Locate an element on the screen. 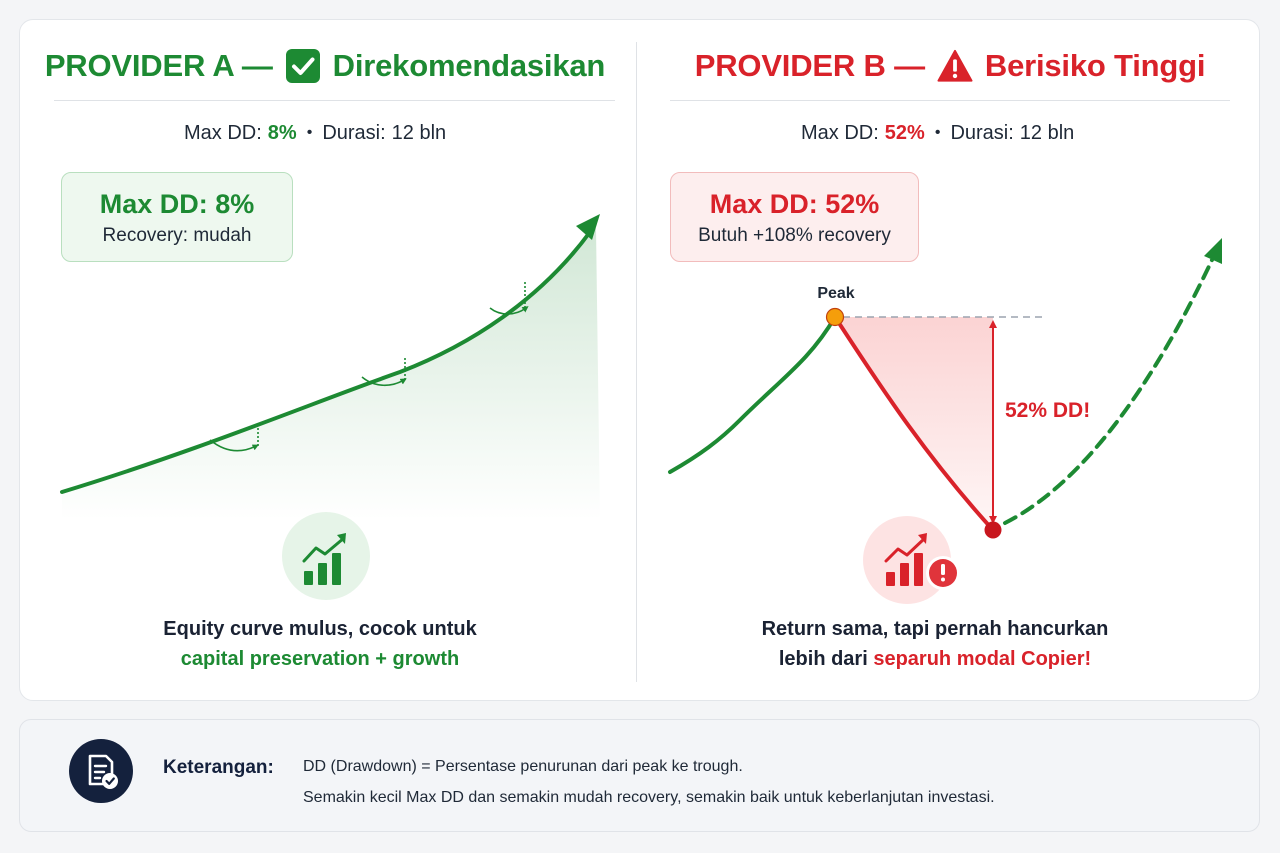 The image size is (1280, 853). caption-line-2-highlight: separuh modal Copier! is located at coordinates (982, 659).